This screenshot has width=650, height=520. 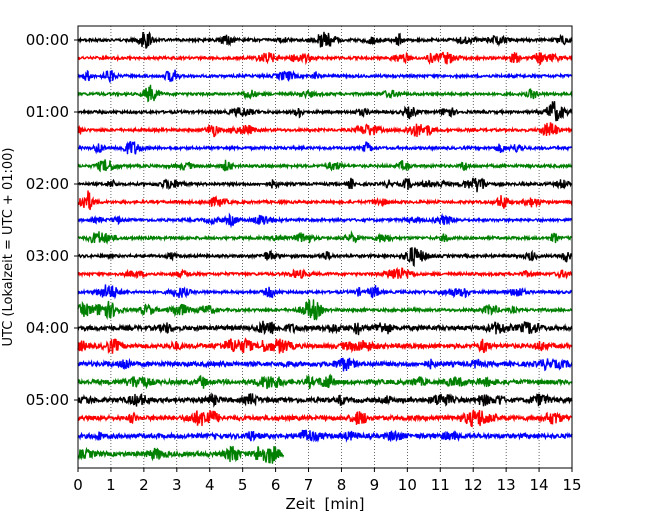 I want to click on x-tick-label-3: 3, so click(x=177, y=485).